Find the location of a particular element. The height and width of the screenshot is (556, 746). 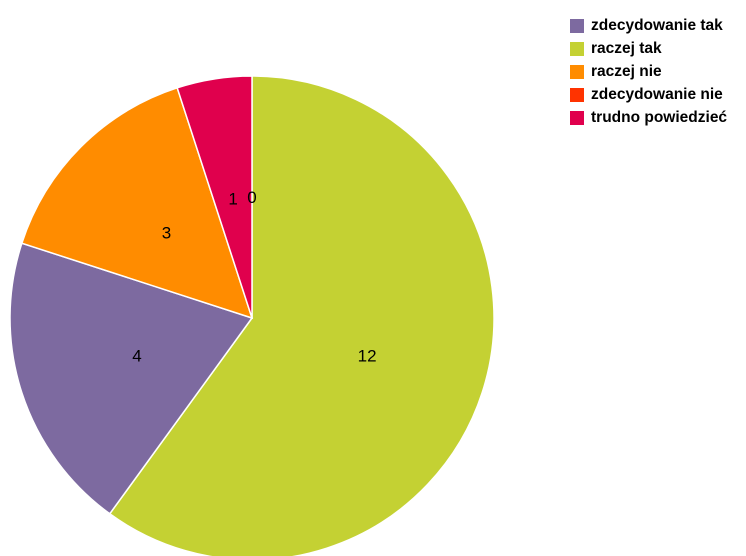

legend-item-zdecydowanie-tak: zdecydowanie tak is located at coordinates (648, 25).